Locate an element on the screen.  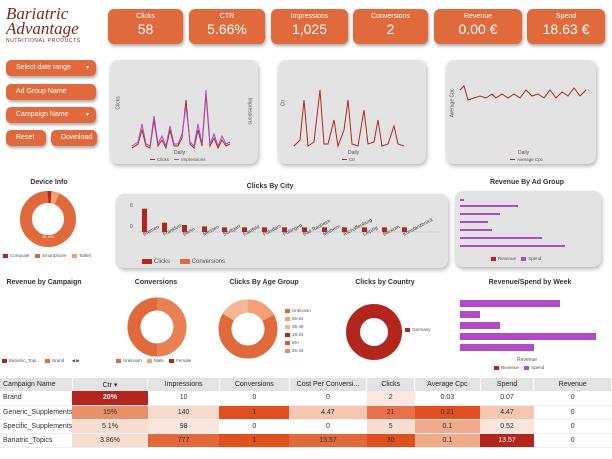
average-cpc-svg is located at coordinates (523, 93).